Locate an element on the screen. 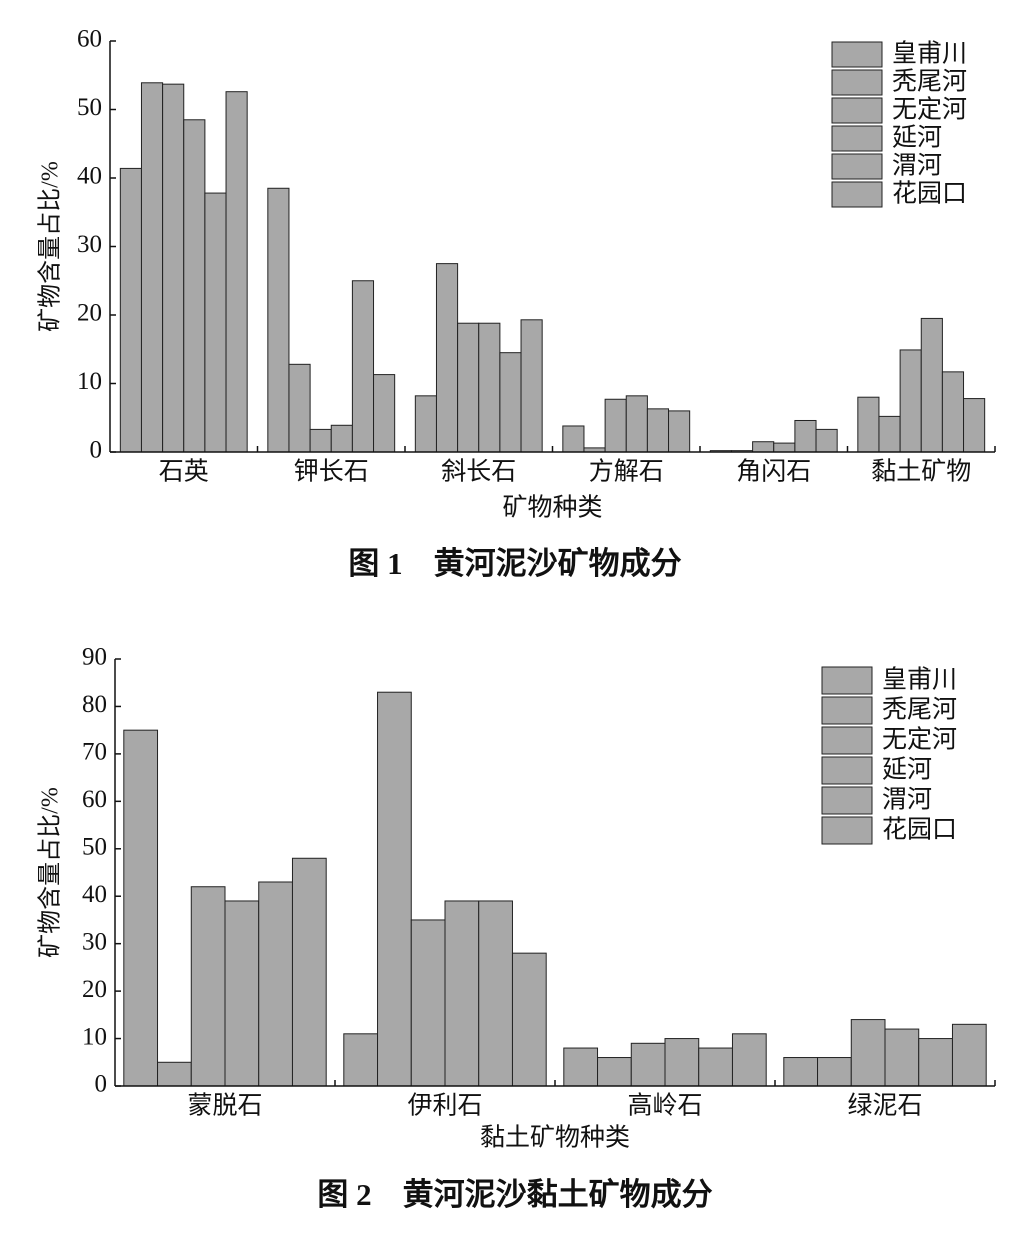  x-axis-label: 矿物种类 is located at coordinates (552, 508).